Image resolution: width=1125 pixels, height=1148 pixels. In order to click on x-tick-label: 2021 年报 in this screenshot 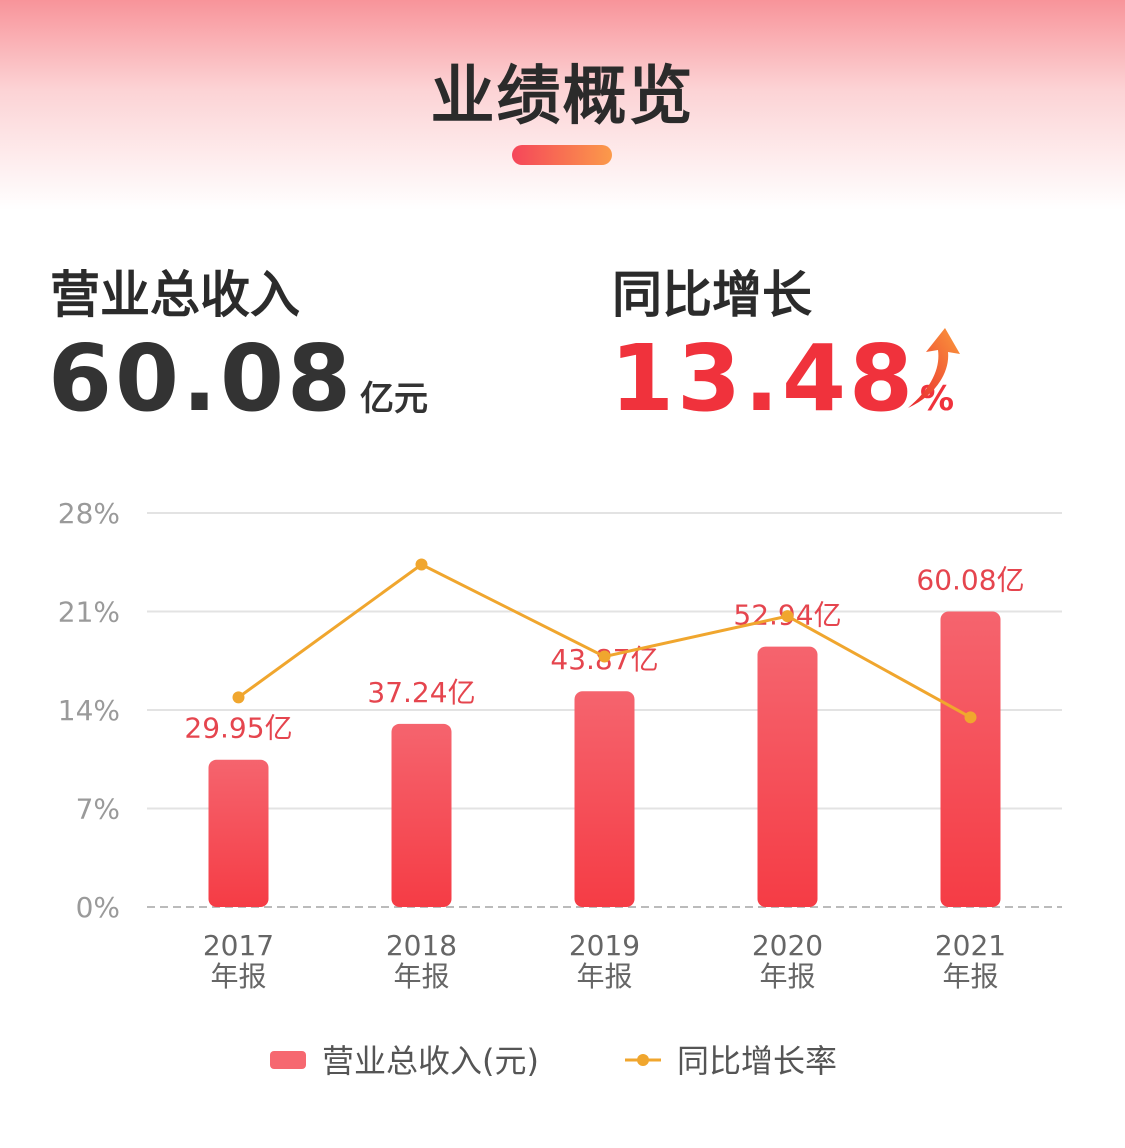, I will do `click(970, 961)`.